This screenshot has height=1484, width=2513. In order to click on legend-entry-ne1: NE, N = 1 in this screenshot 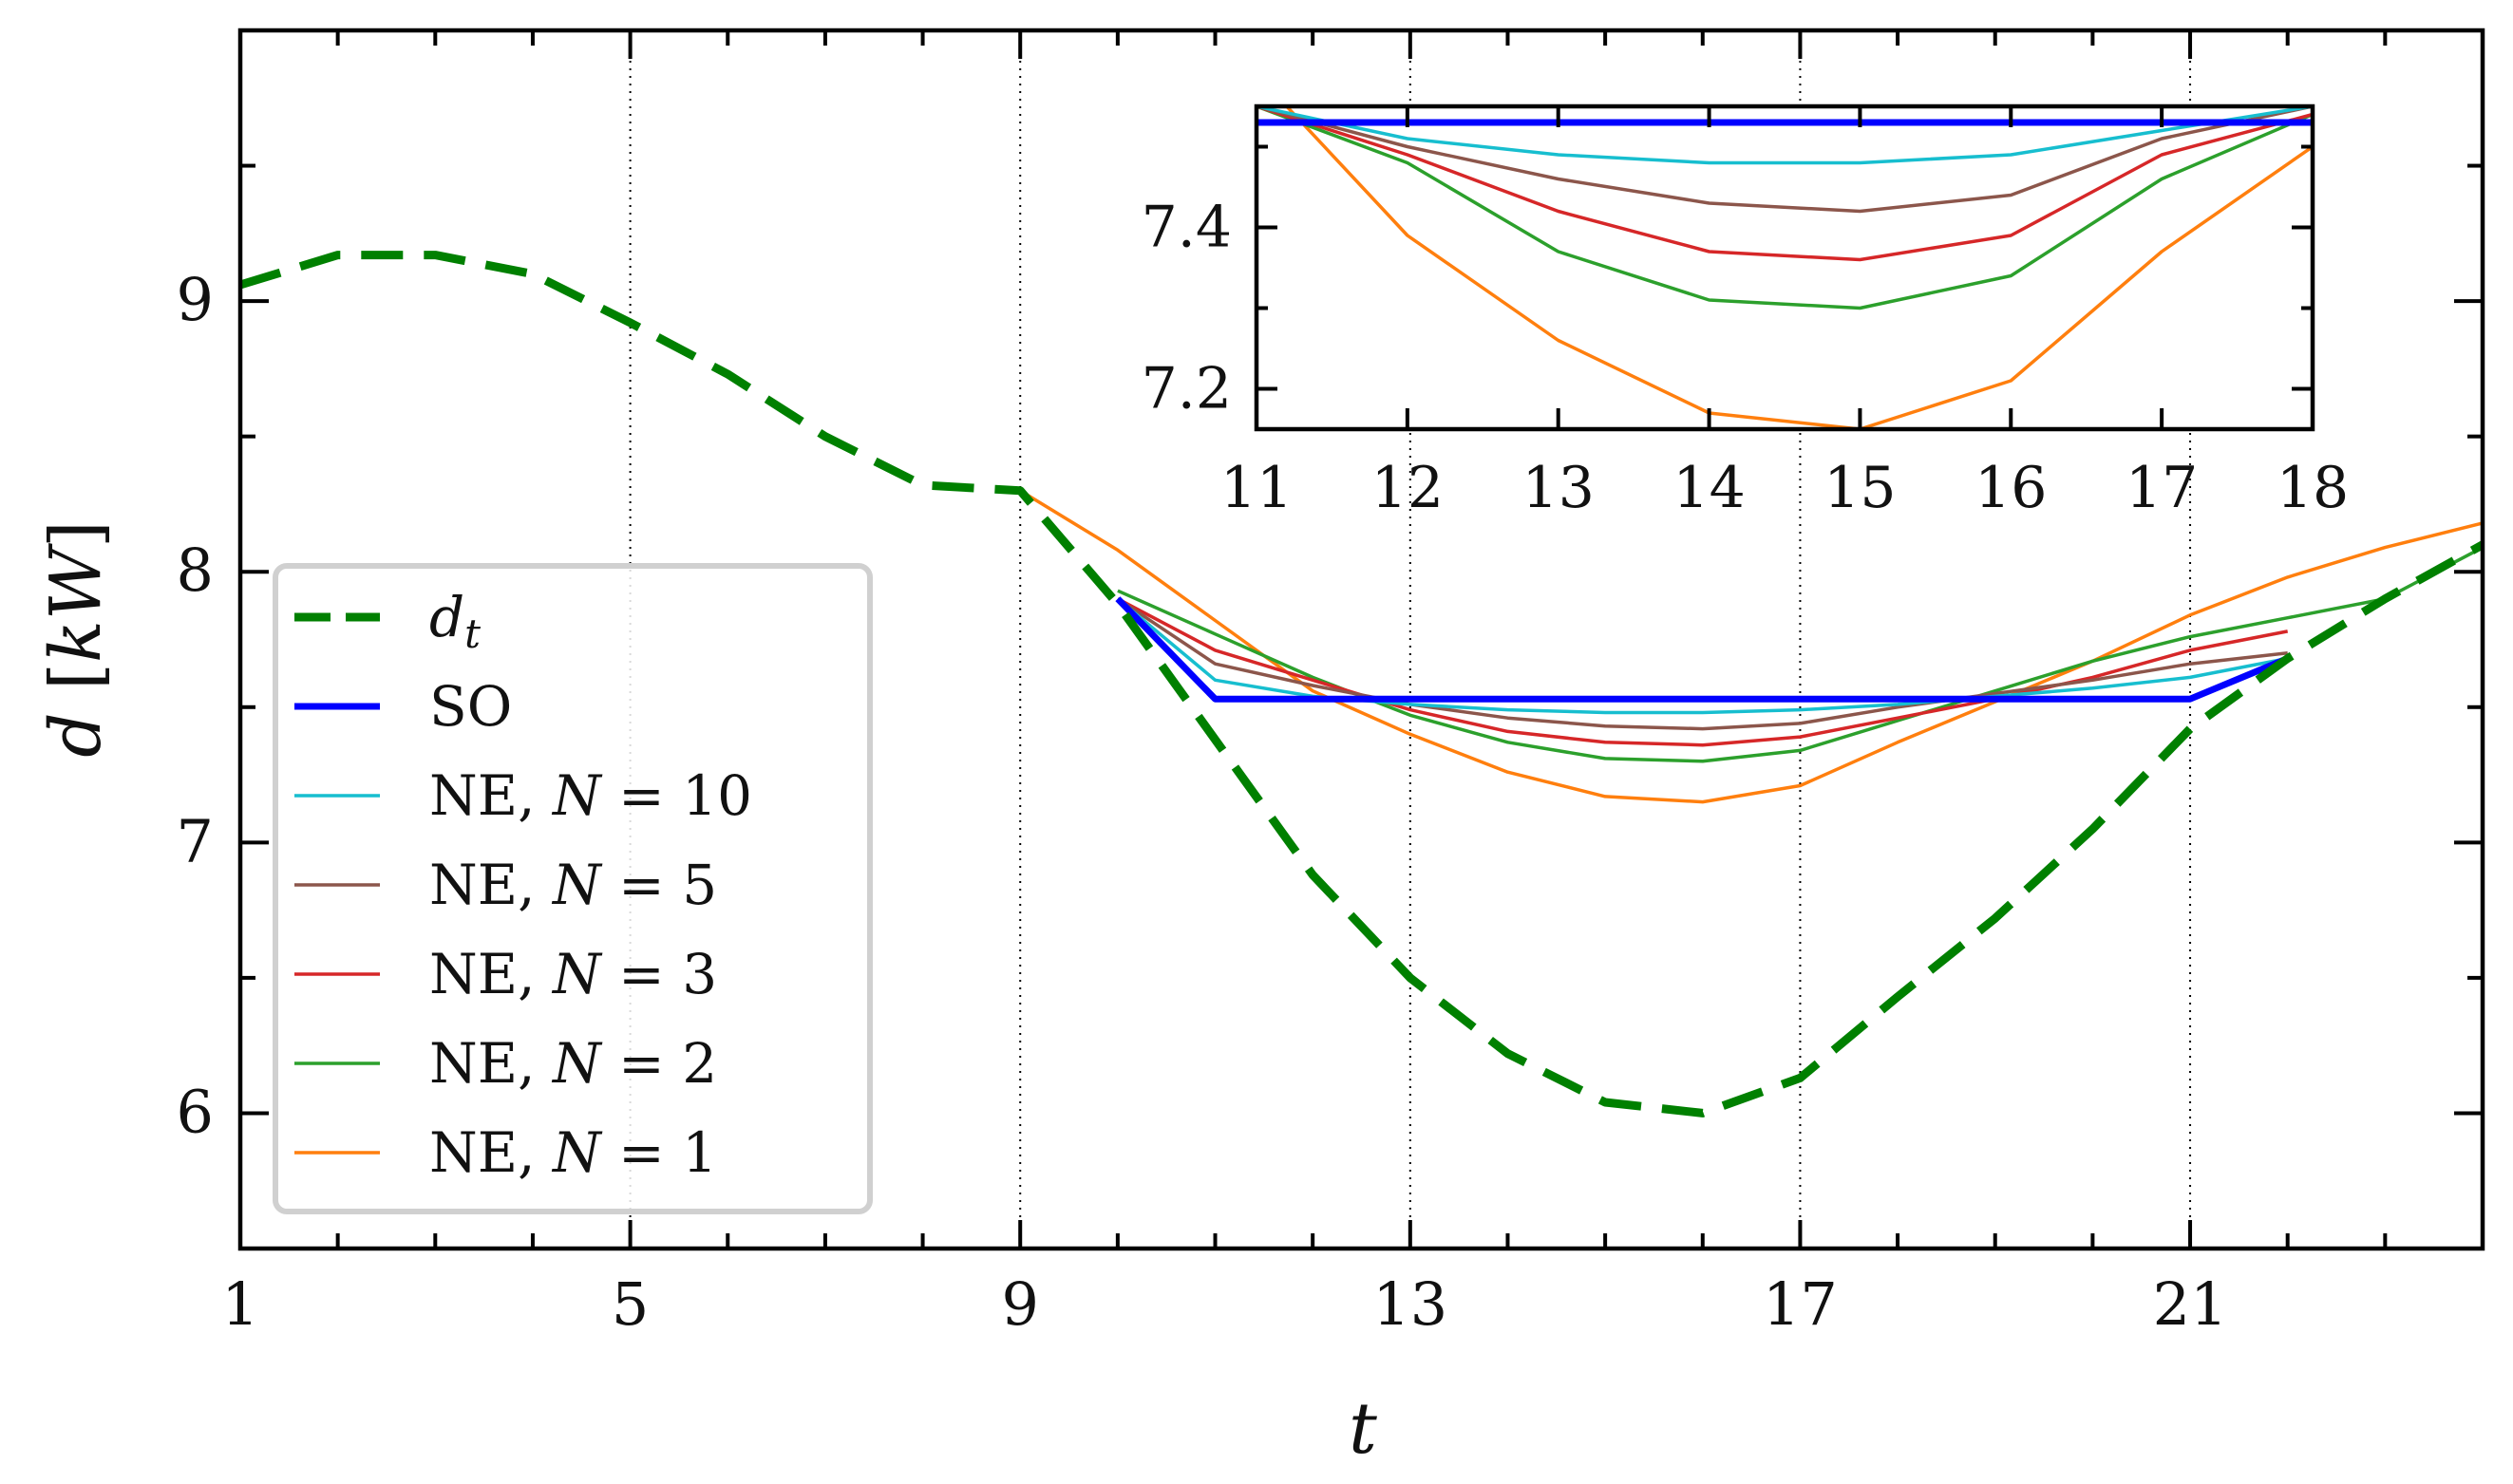, I will do `click(506, 1152)`.